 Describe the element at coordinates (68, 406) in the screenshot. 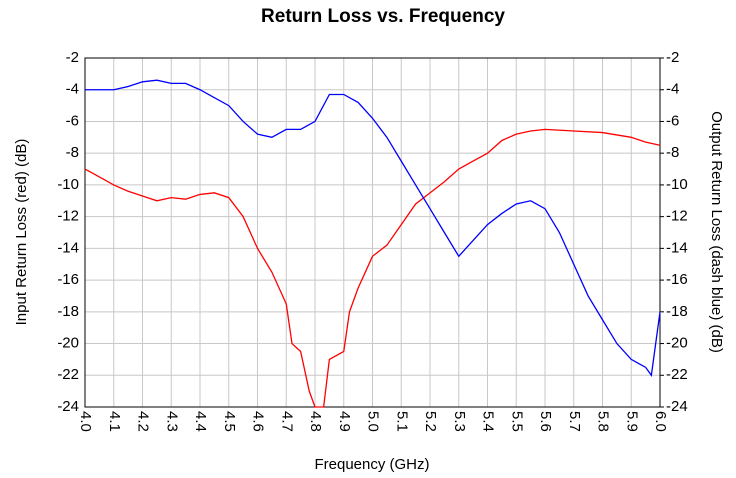

I see `y-tick-label: -24` at that location.